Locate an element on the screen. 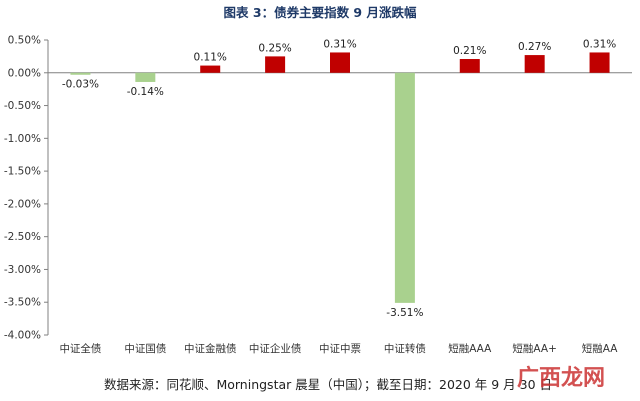 This screenshot has width=640, height=401. y-tick-label: -2.00% is located at coordinates (22, 204).